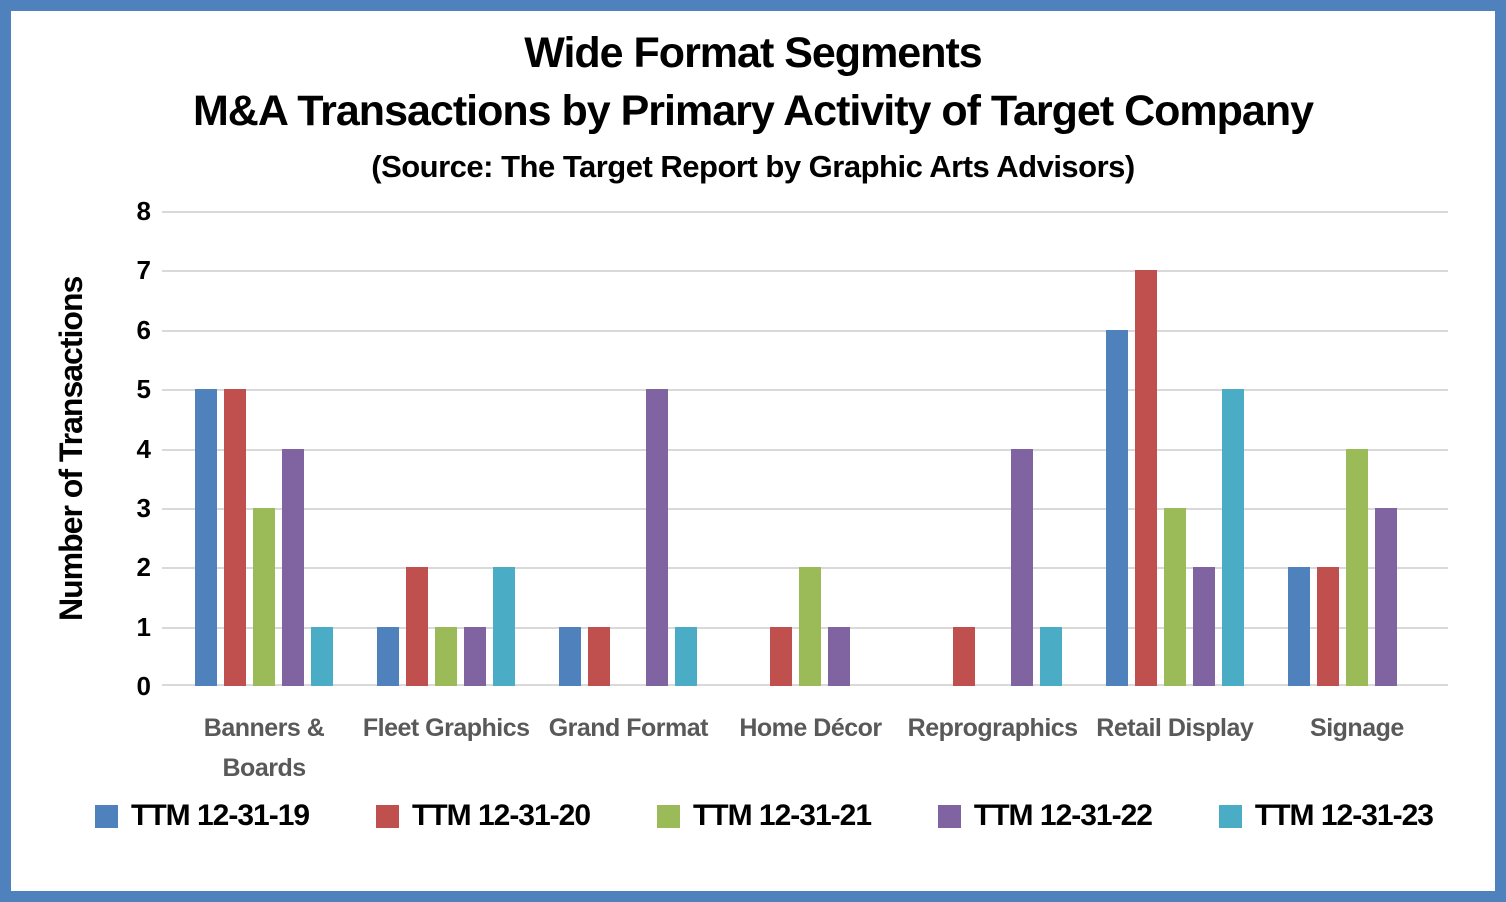 The height and width of the screenshot is (902, 1506). I want to click on y-tick-label-6: 6, so click(143, 329).